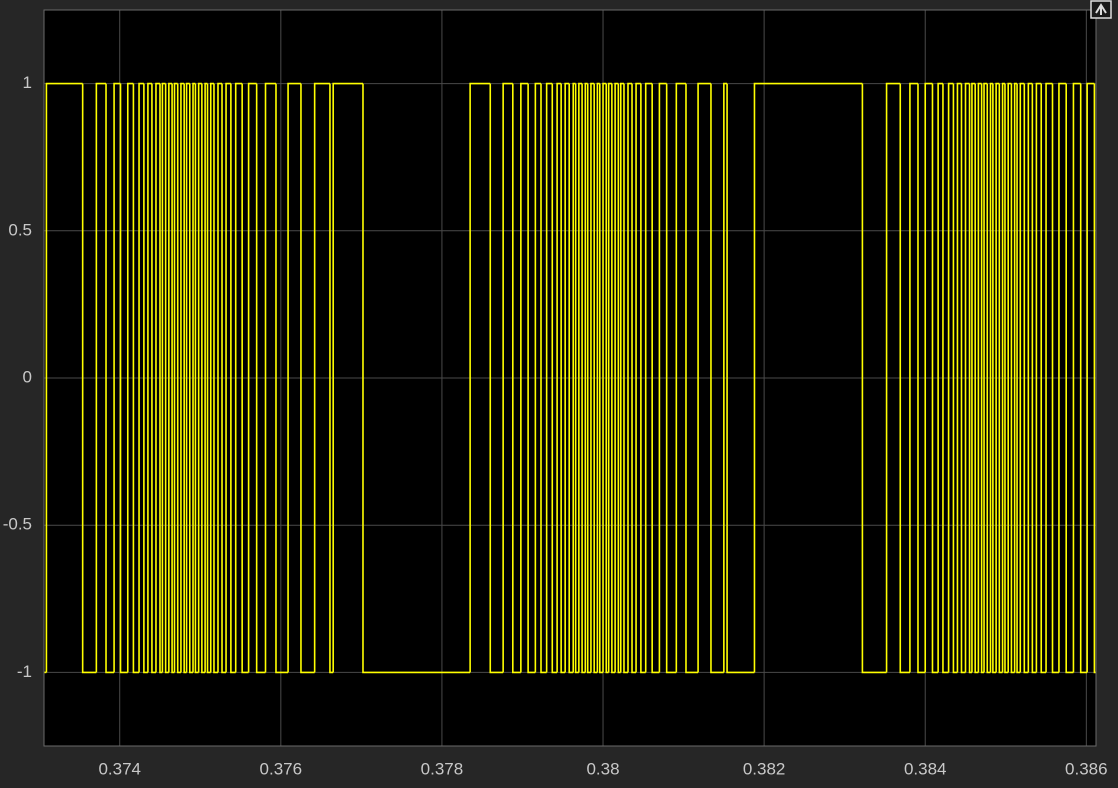  What do you see at coordinates (764, 768) in the screenshot?
I see `x-tick-label: 0.382` at bounding box center [764, 768].